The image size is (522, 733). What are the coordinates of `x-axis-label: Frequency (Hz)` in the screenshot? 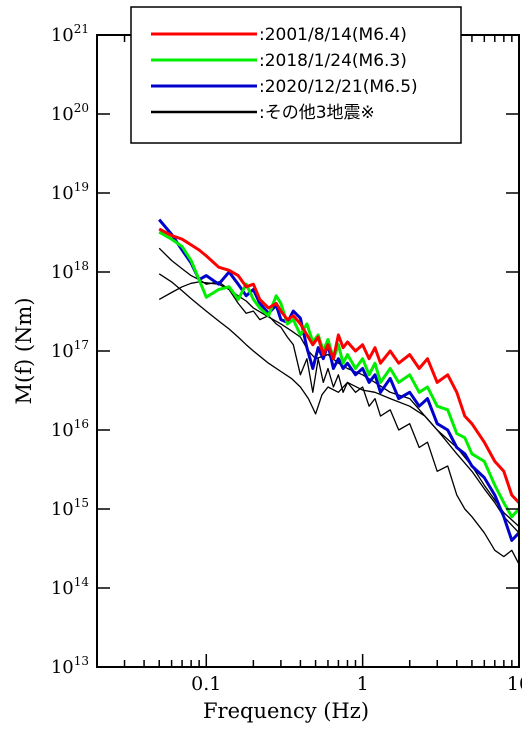 It's located at (286, 711).